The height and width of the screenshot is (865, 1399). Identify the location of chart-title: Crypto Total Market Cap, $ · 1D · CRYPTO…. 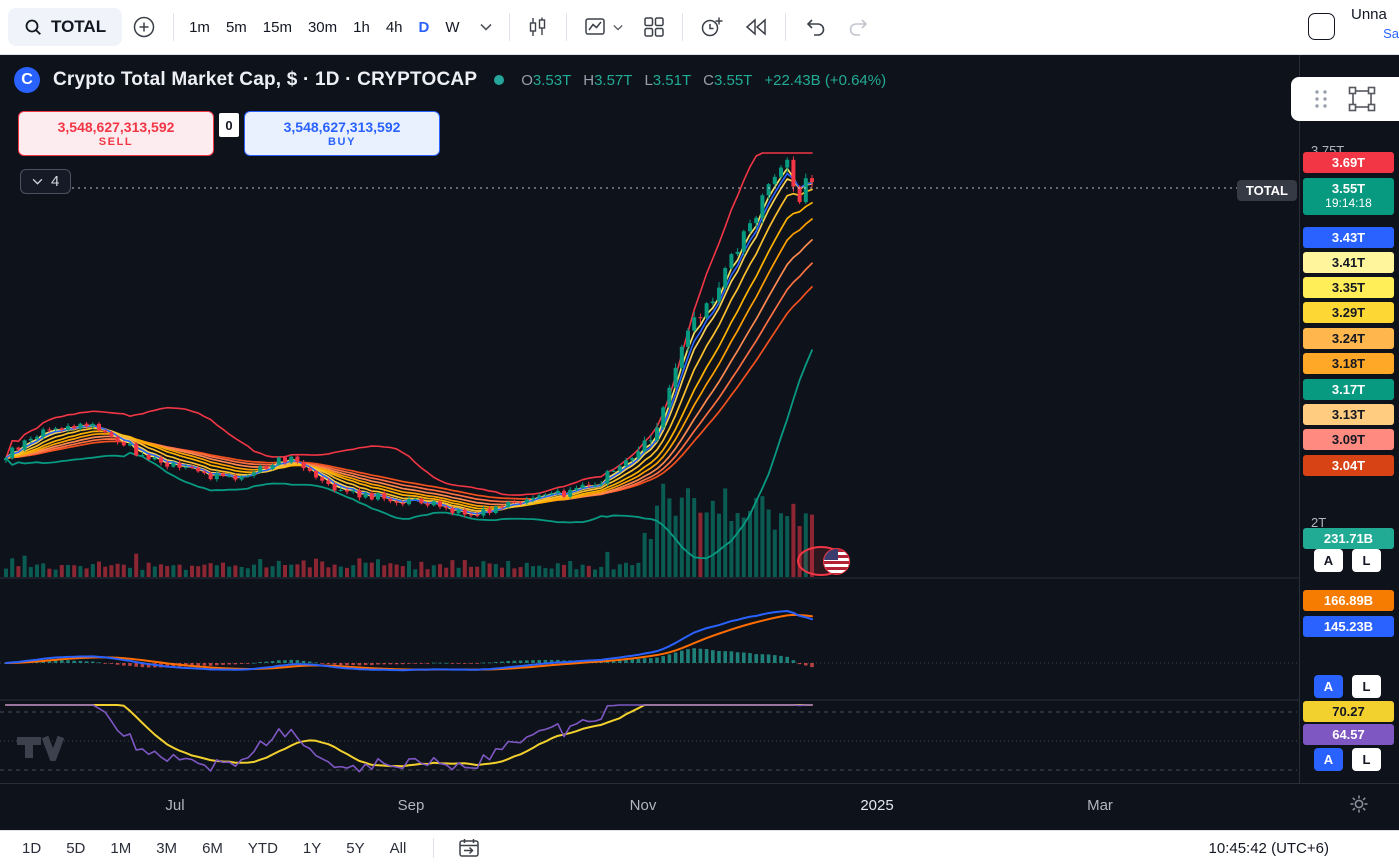
(265, 79).